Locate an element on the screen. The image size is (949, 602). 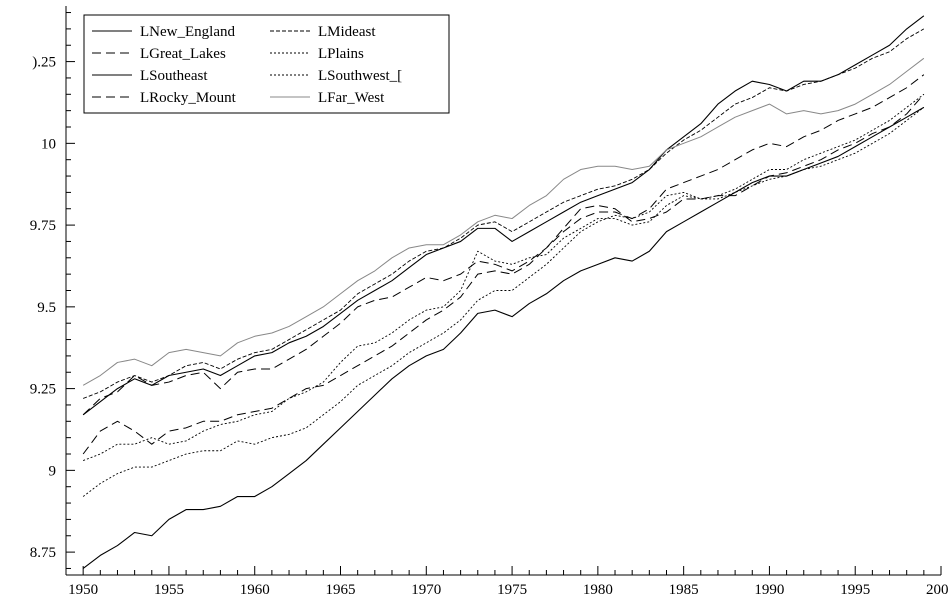
legend-label: LGreat_Lakes is located at coordinates (183, 54).